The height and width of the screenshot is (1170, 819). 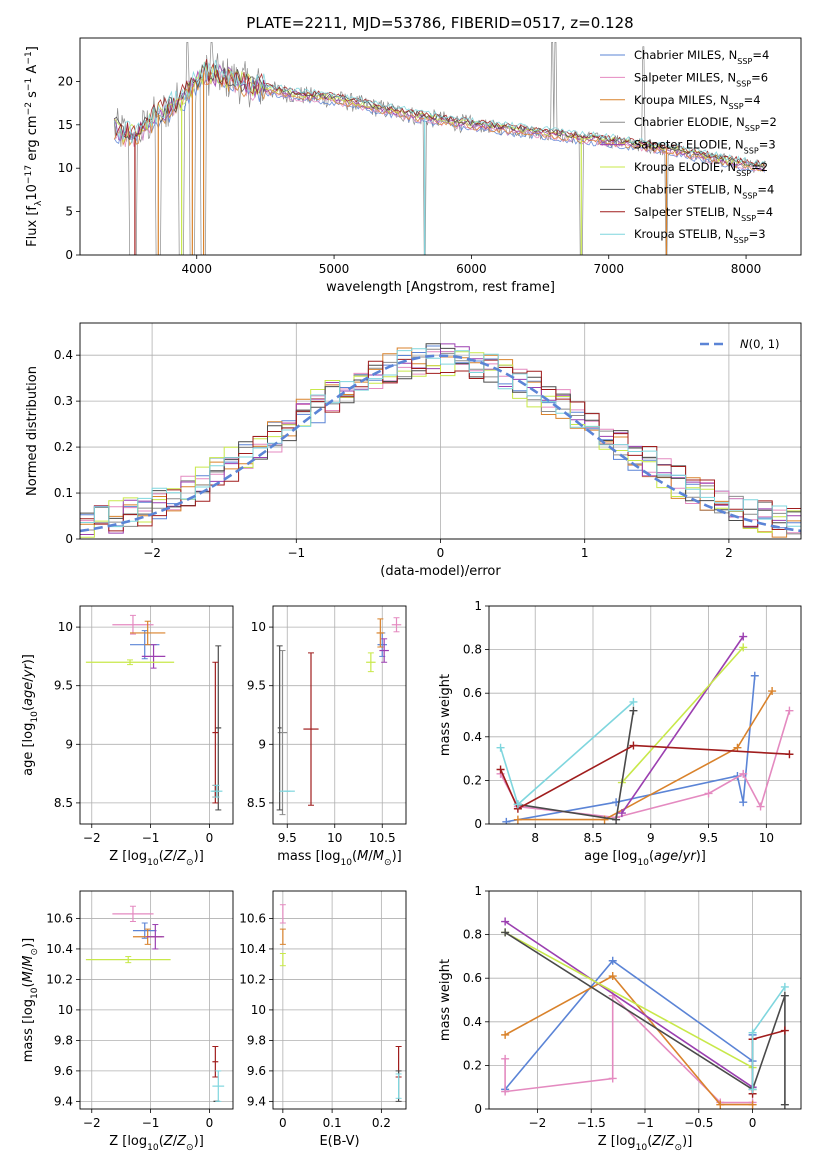 I want to click on axes-frame-mass_vs_ebv: 0 0.1 0.2 9.4 9.6 9.8 10 10.2 10.4 10.6 E(B-V), so click(x=323, y=1019).